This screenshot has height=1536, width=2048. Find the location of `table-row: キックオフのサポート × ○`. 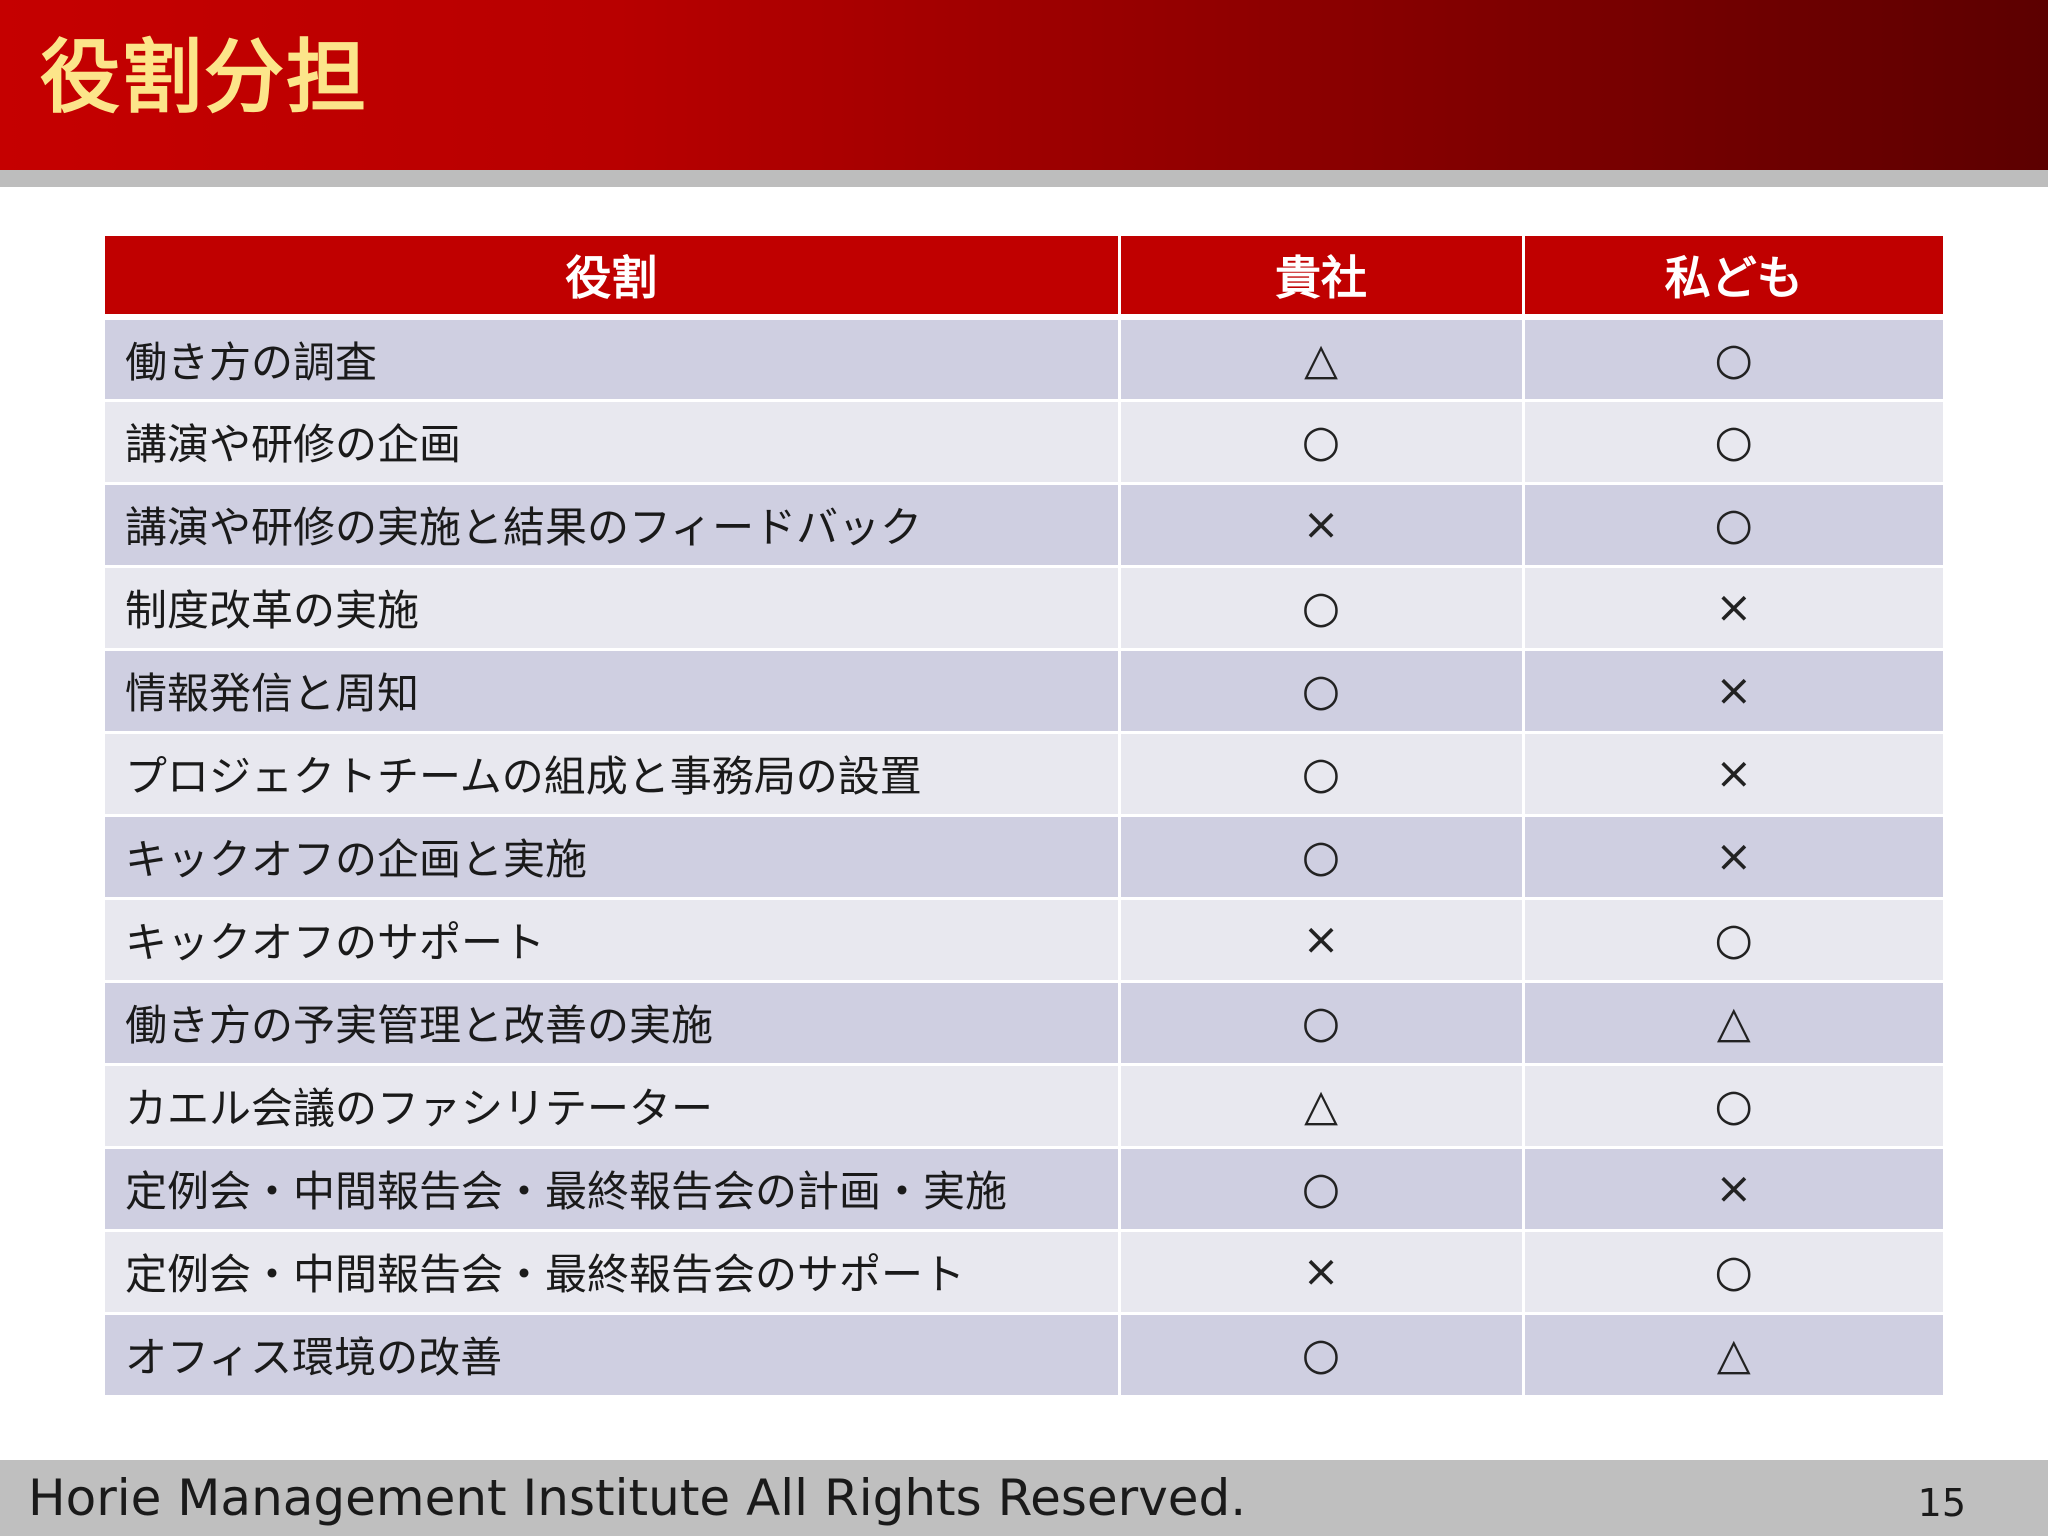

table-row: キックオフのサポート × ○ is located at coordinates (1024, 940).